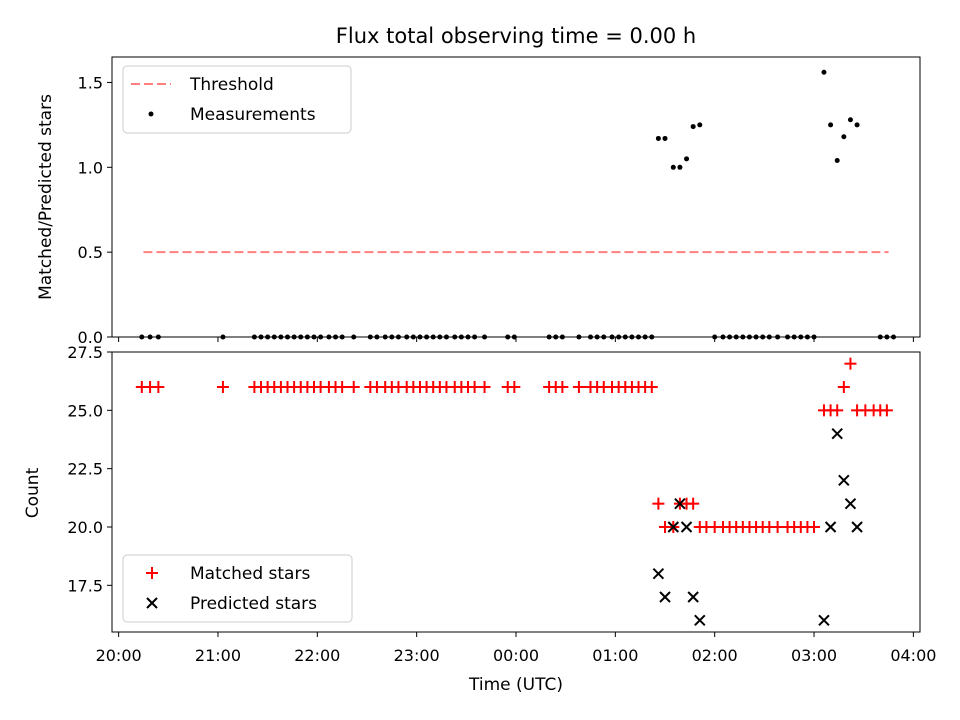 Image resolution: width=960 pixels, height=720 pixels. I want to click on legend-measurements-label: Measurements, so click(253, 115).